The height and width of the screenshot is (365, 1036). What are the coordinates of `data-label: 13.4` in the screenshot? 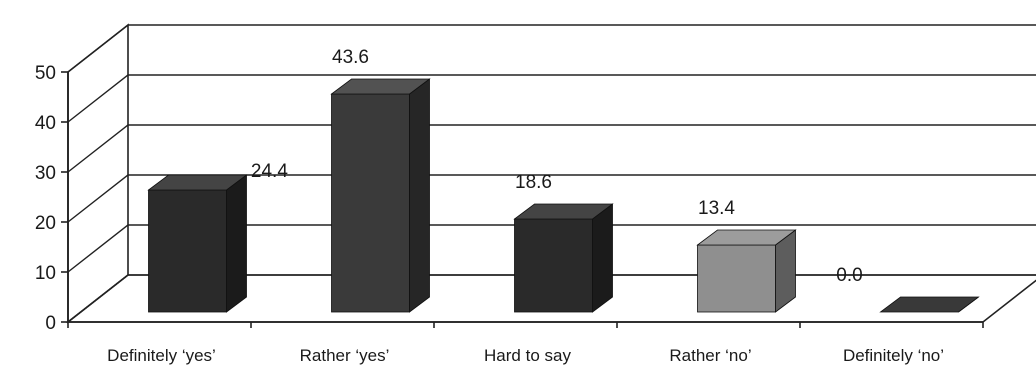 It's located at (716, 208).